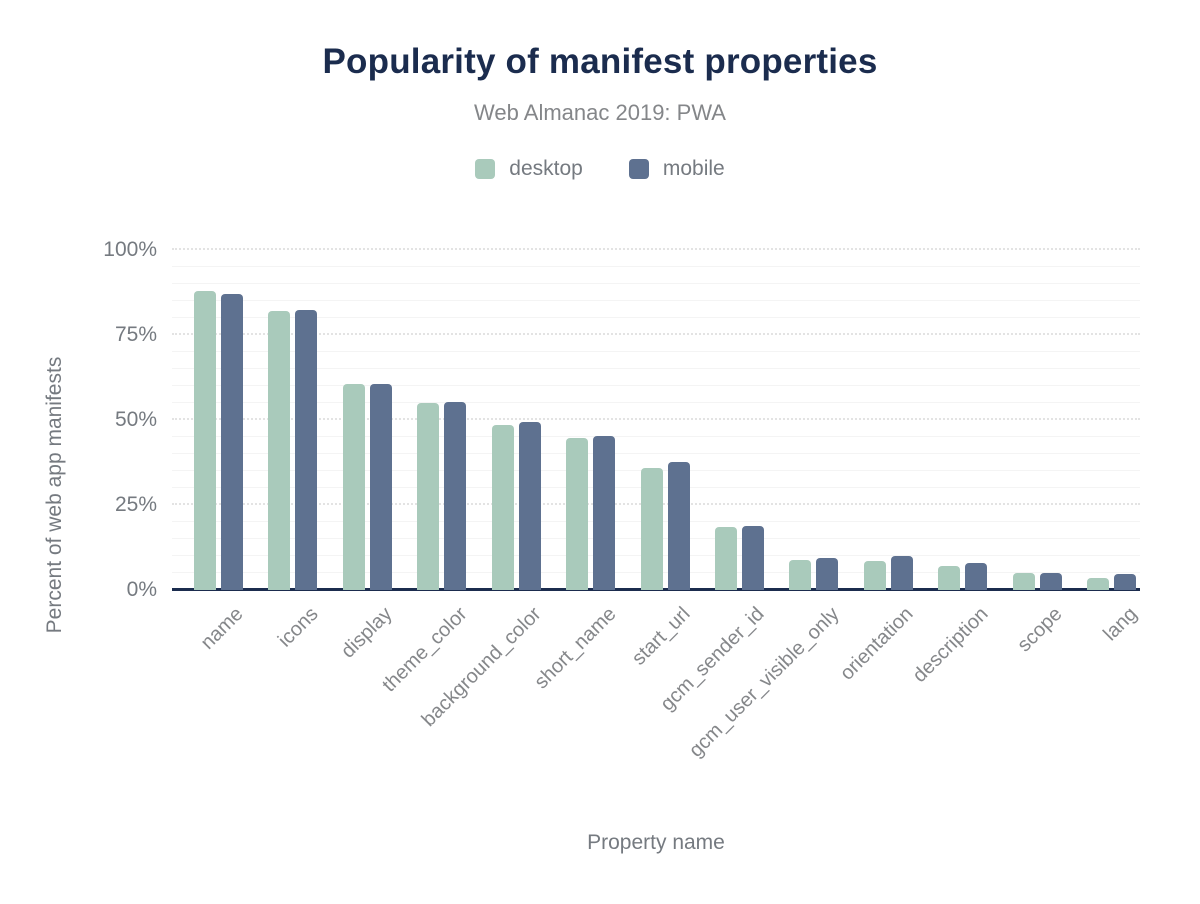 Image resolution: width=1200 pixels, height=904 pixels. I want to click on chart-subtitle: Web Almanac 2019: PWA, so click(600, 112).